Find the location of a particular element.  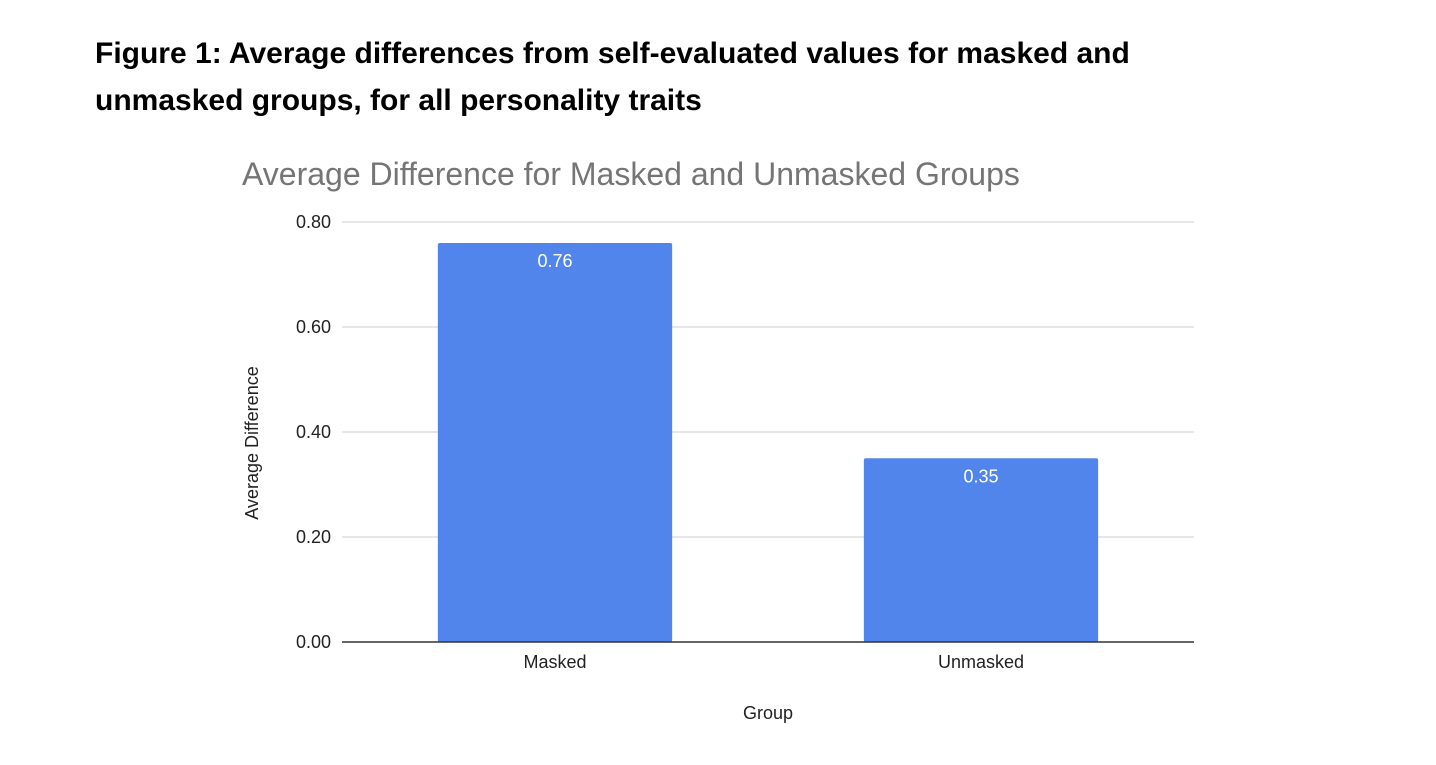

x-tick-label: Unmasked is located at coordinates (981, 662).